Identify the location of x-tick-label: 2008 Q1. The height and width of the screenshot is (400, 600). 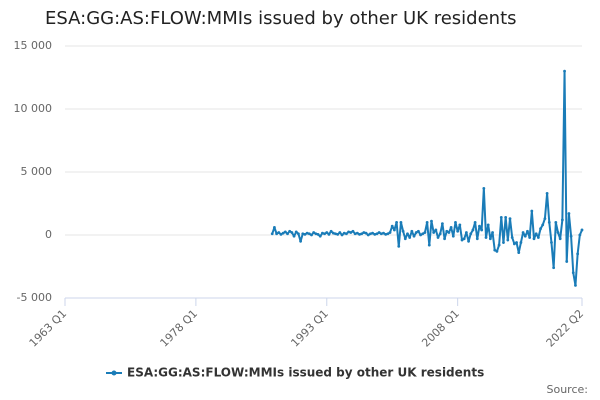
(440, 328).